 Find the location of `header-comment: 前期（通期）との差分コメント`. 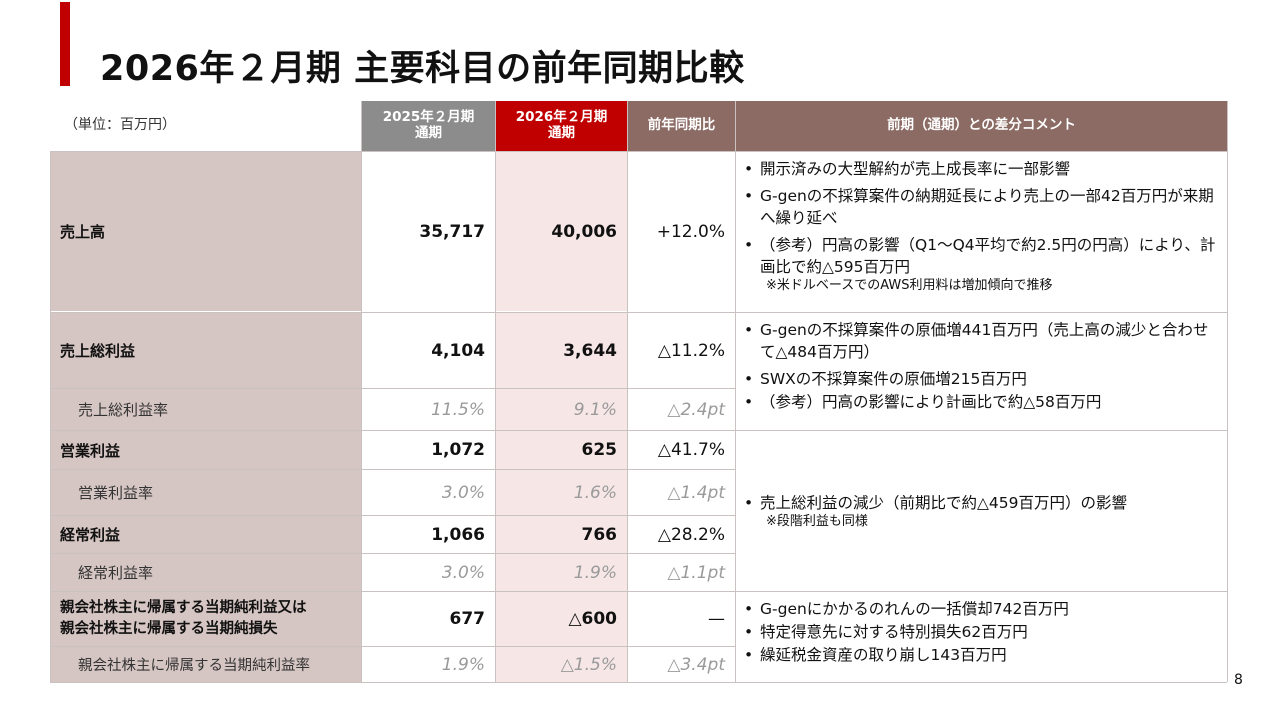

header-comment: 前期（通期）との差分コメント is located at coordinates (981, 126).